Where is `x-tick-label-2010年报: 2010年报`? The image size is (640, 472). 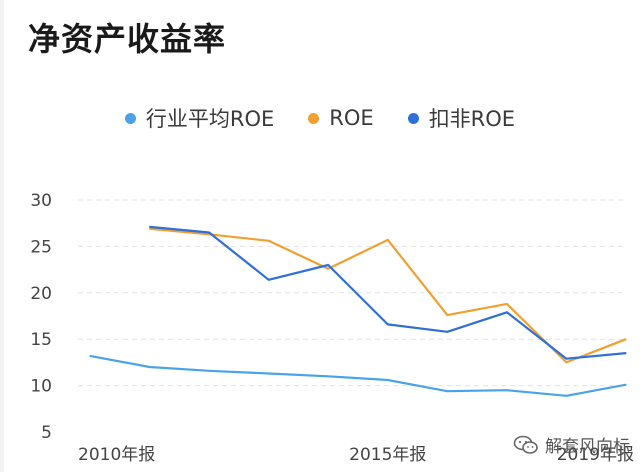 x-tick-label-2010年报: 2010年报 is located at coordinates (116, 455).